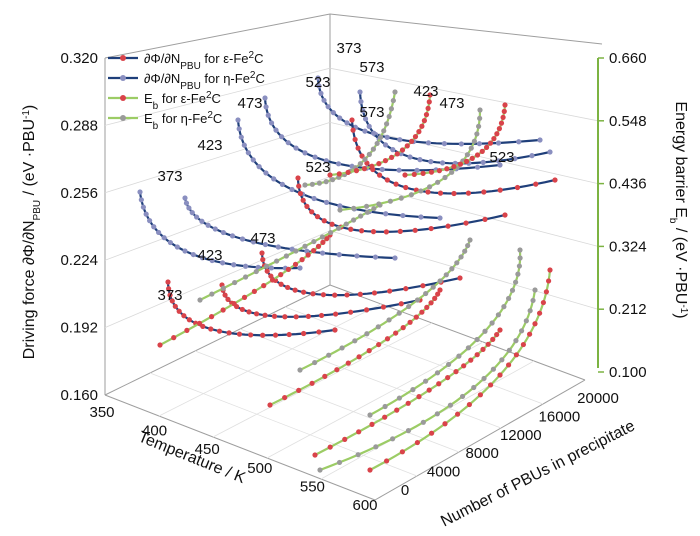 The width and height of the screenshot is (700, 536). What do you see at coordinates (101, 412) in the screenshot?
I see `x-tick-label: 350` at bounding box center [101, 412].